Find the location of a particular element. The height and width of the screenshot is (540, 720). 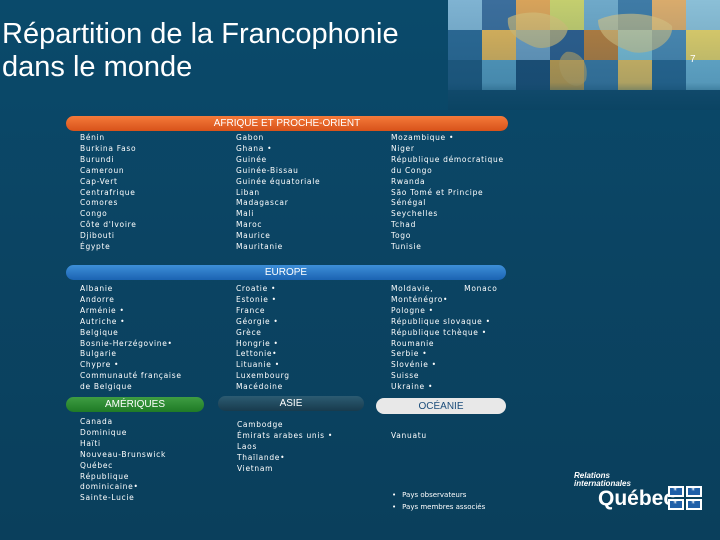

list-item: Togo is located at coordinates (401, 236).